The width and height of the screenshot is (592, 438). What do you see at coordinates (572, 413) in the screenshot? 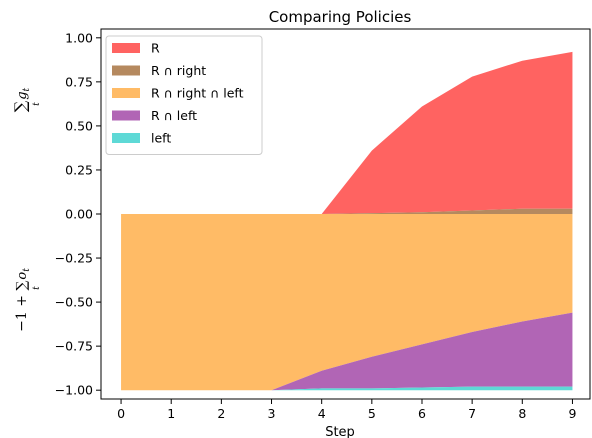
I see `x-tick-label: 9` at bounding box center [572, 413].